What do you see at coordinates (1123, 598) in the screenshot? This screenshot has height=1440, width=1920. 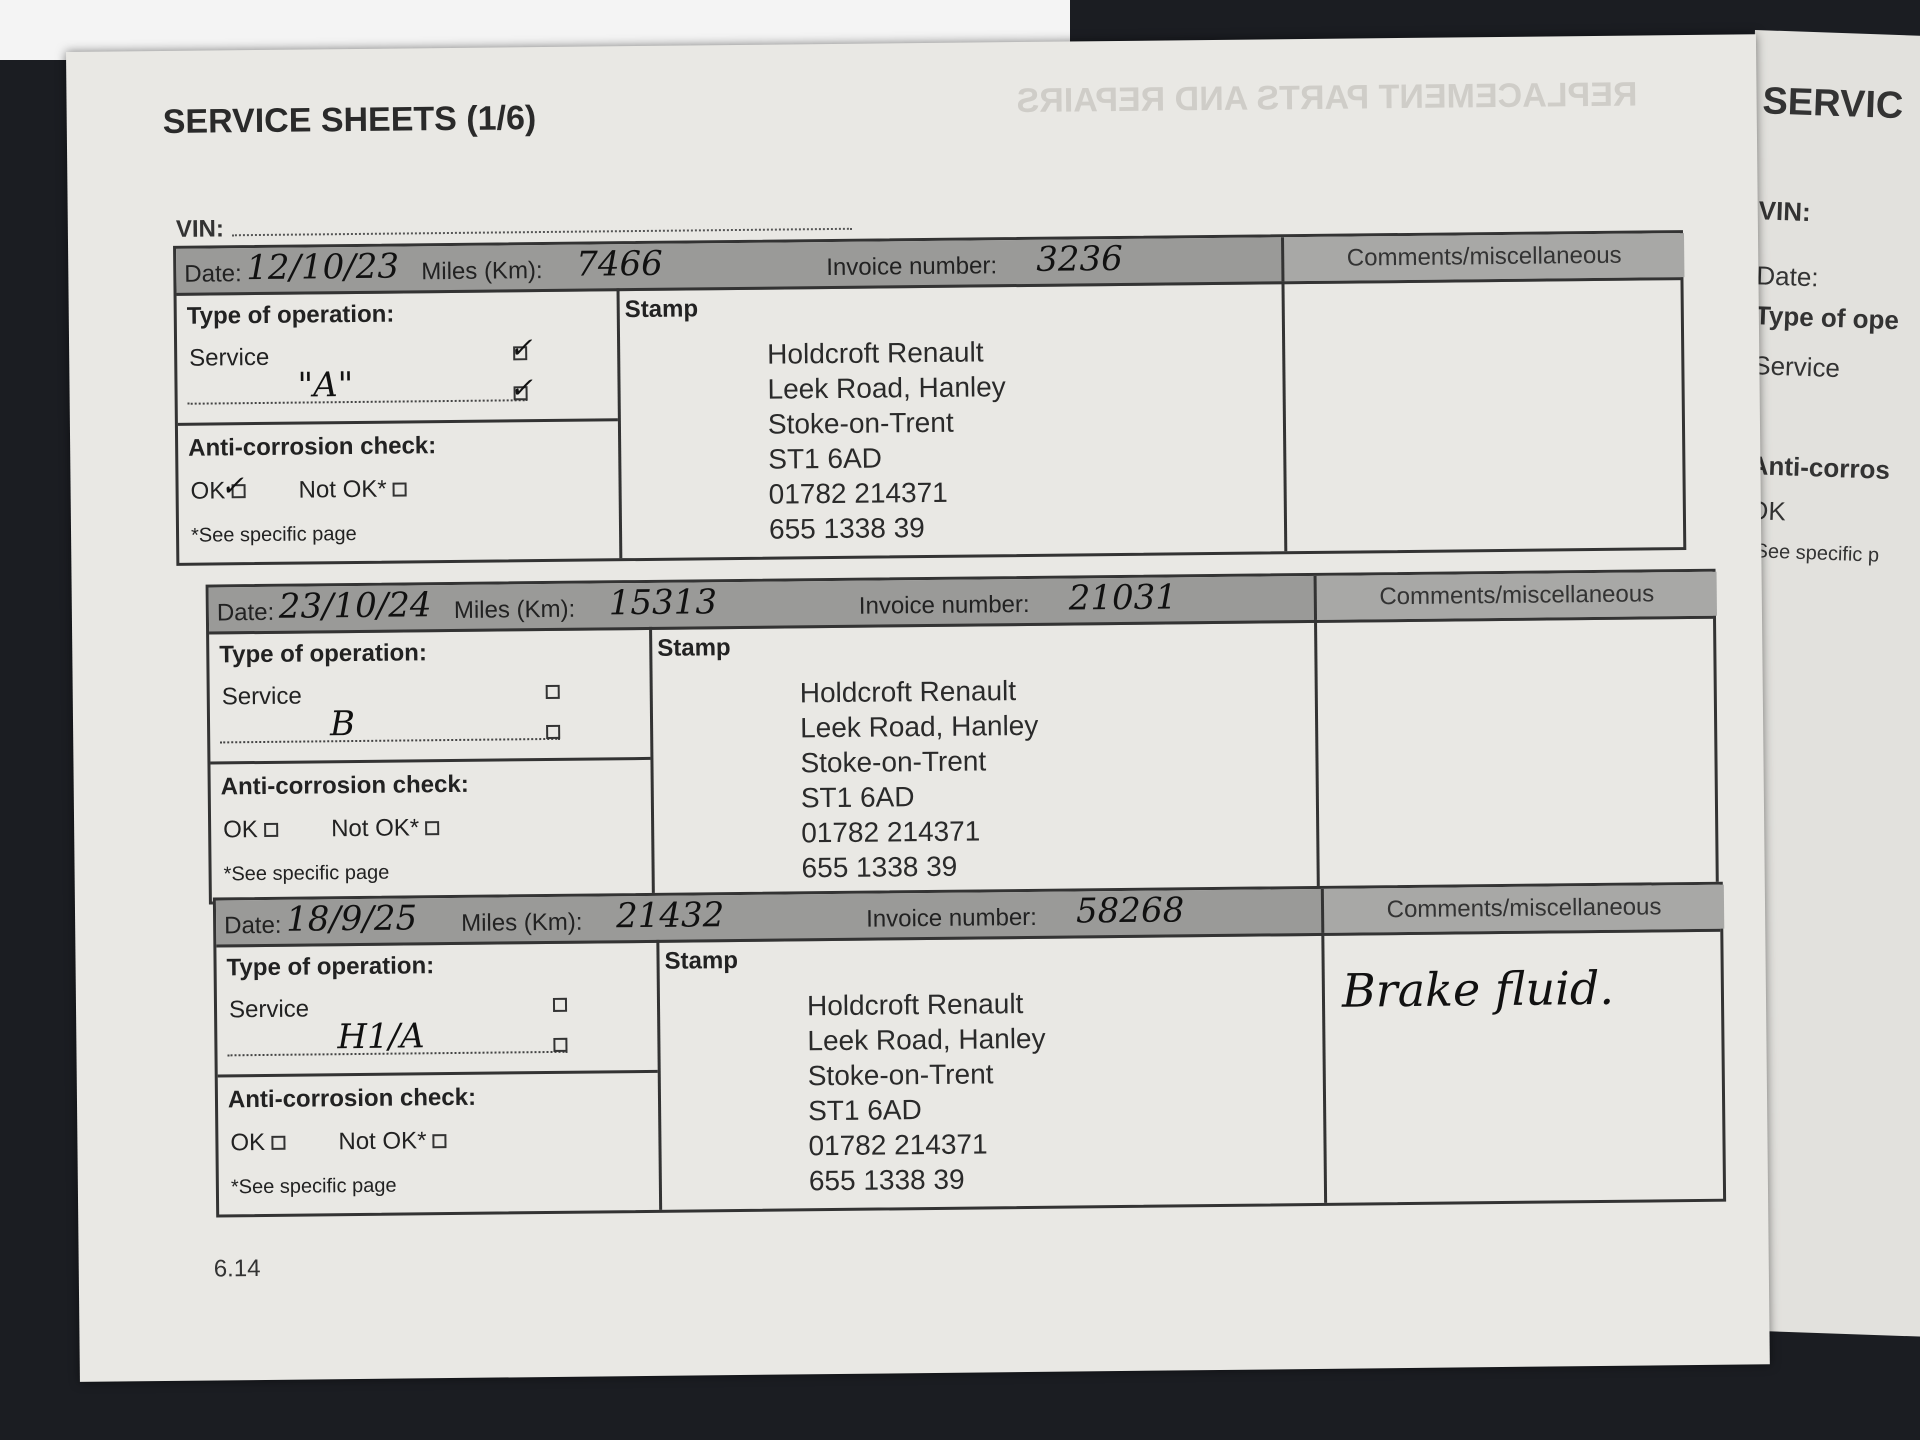 I see `invoice-value: 21031` at bounding box center [1123, 598].